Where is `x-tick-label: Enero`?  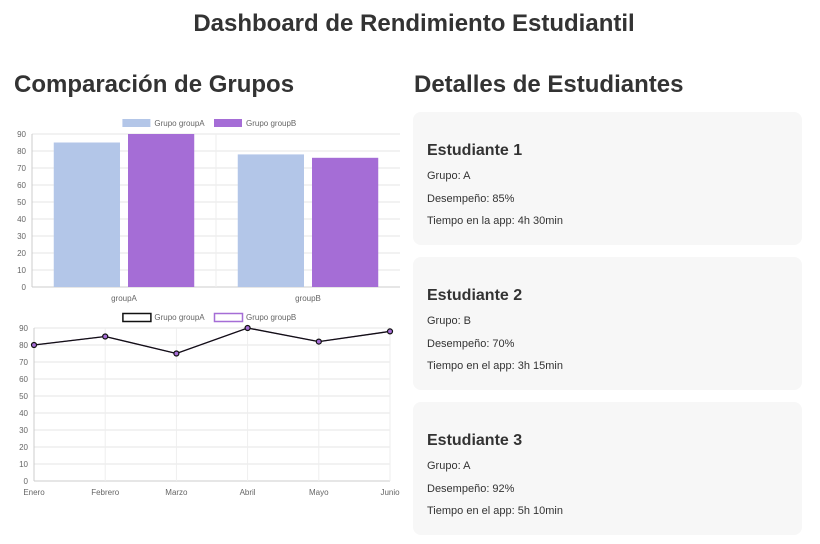
x-tick-label: Enero is located at coordinates (34, 492).